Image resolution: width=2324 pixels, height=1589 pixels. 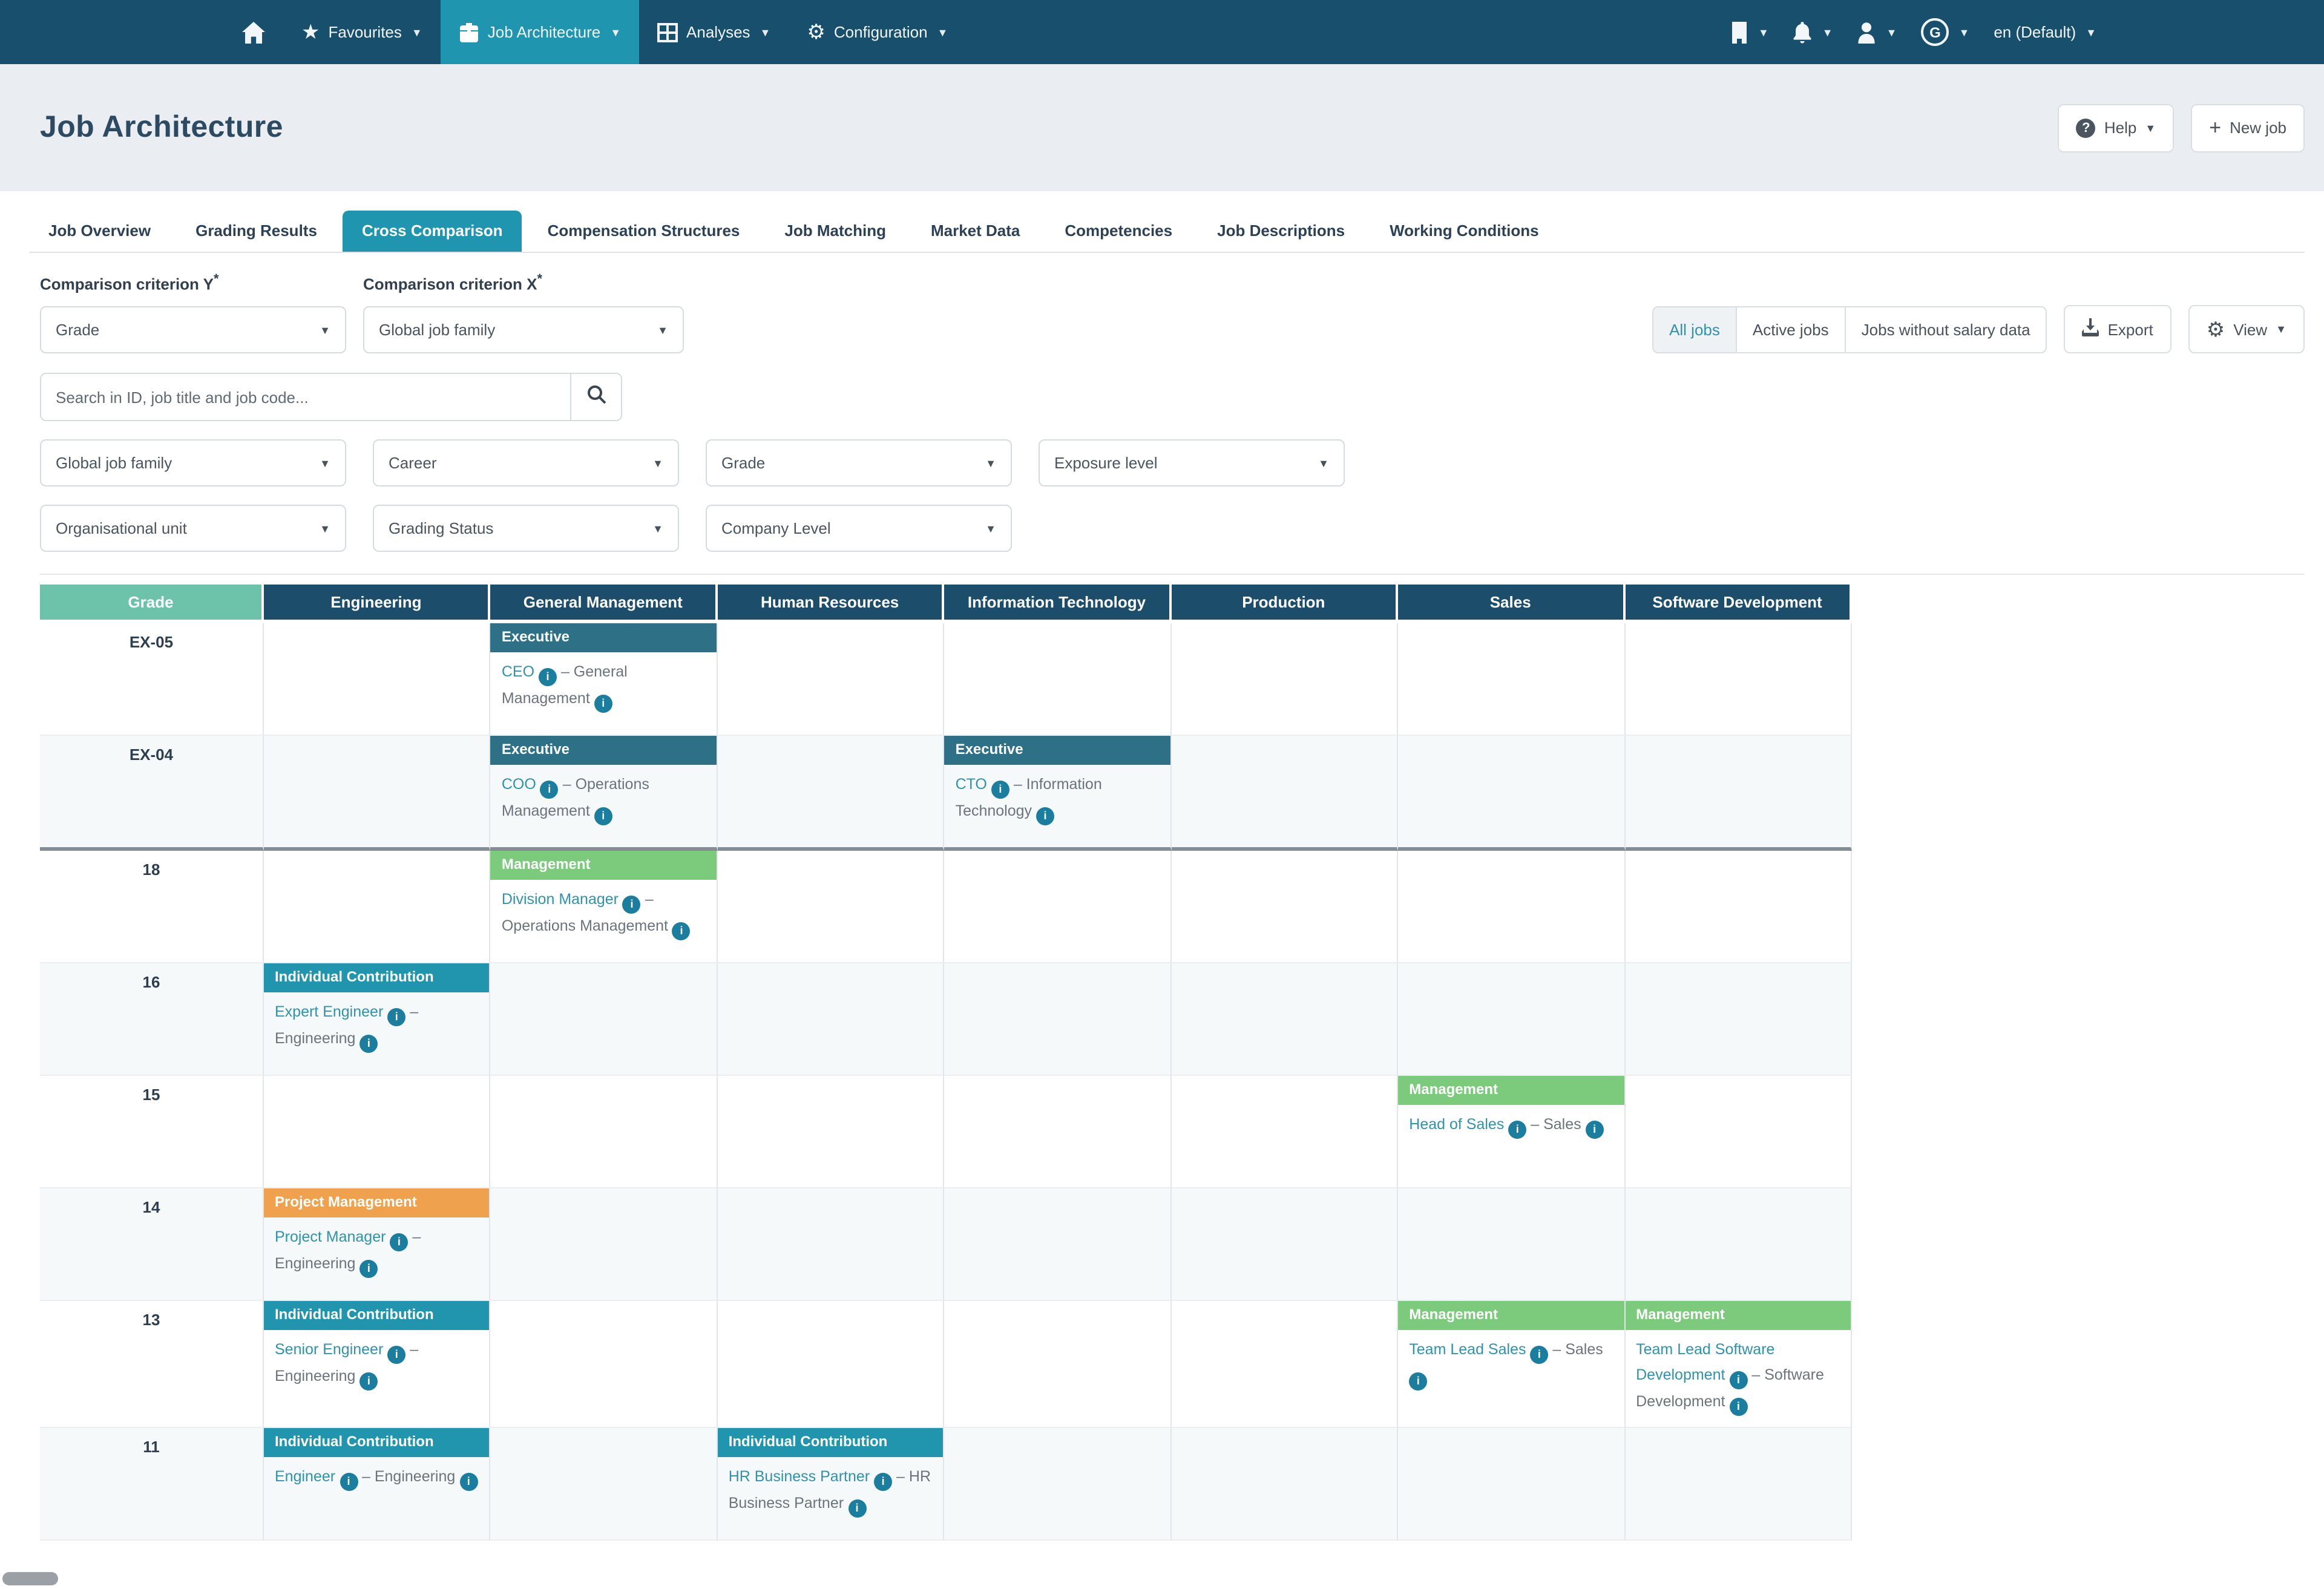 I want to click on job-link: Division Manager, so click(x=560, y=899).